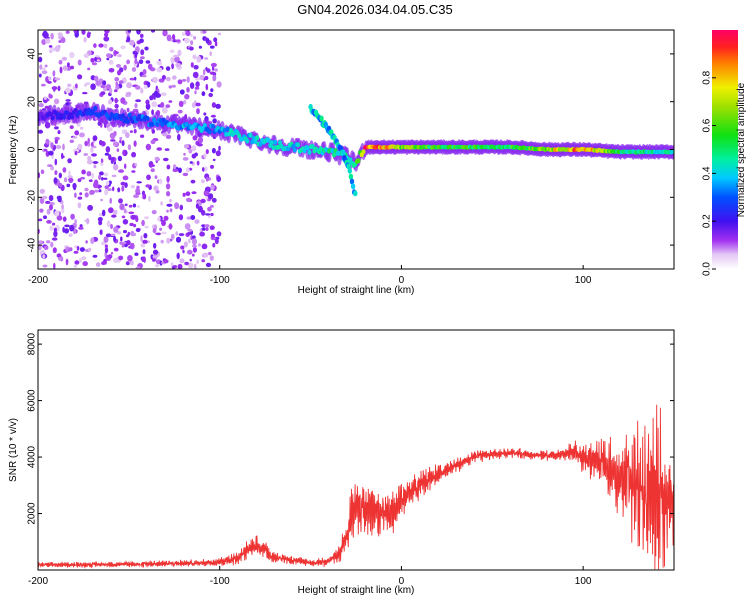 The height and width of the screenshot is (600, 750). I want to click on figure-title: GN04.2026.034.04.05.C35, so click(374, 9).